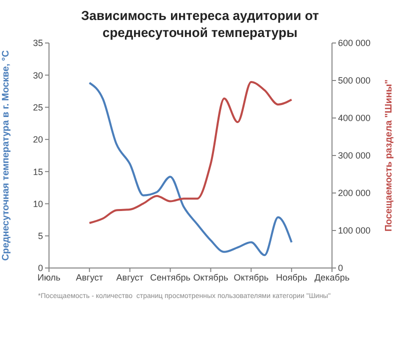  What do you see at coordinates (354, 43) in the screenshot?
I see `y2-tick-label: 600 000` at bounding box center [354, 43].